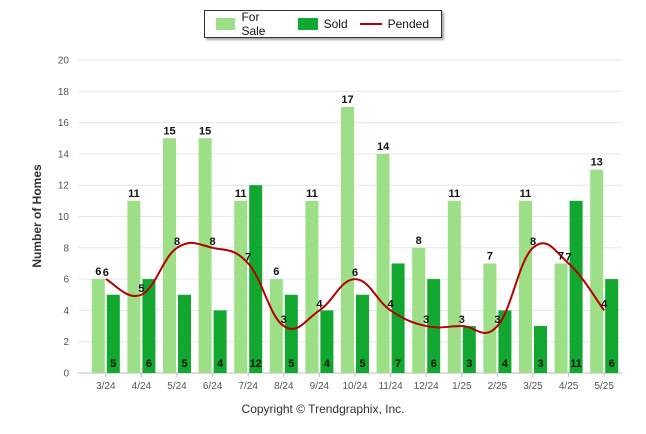 The image size is (646, 434). I want to click on x-tick-label: 12/24, so click(426, 386).